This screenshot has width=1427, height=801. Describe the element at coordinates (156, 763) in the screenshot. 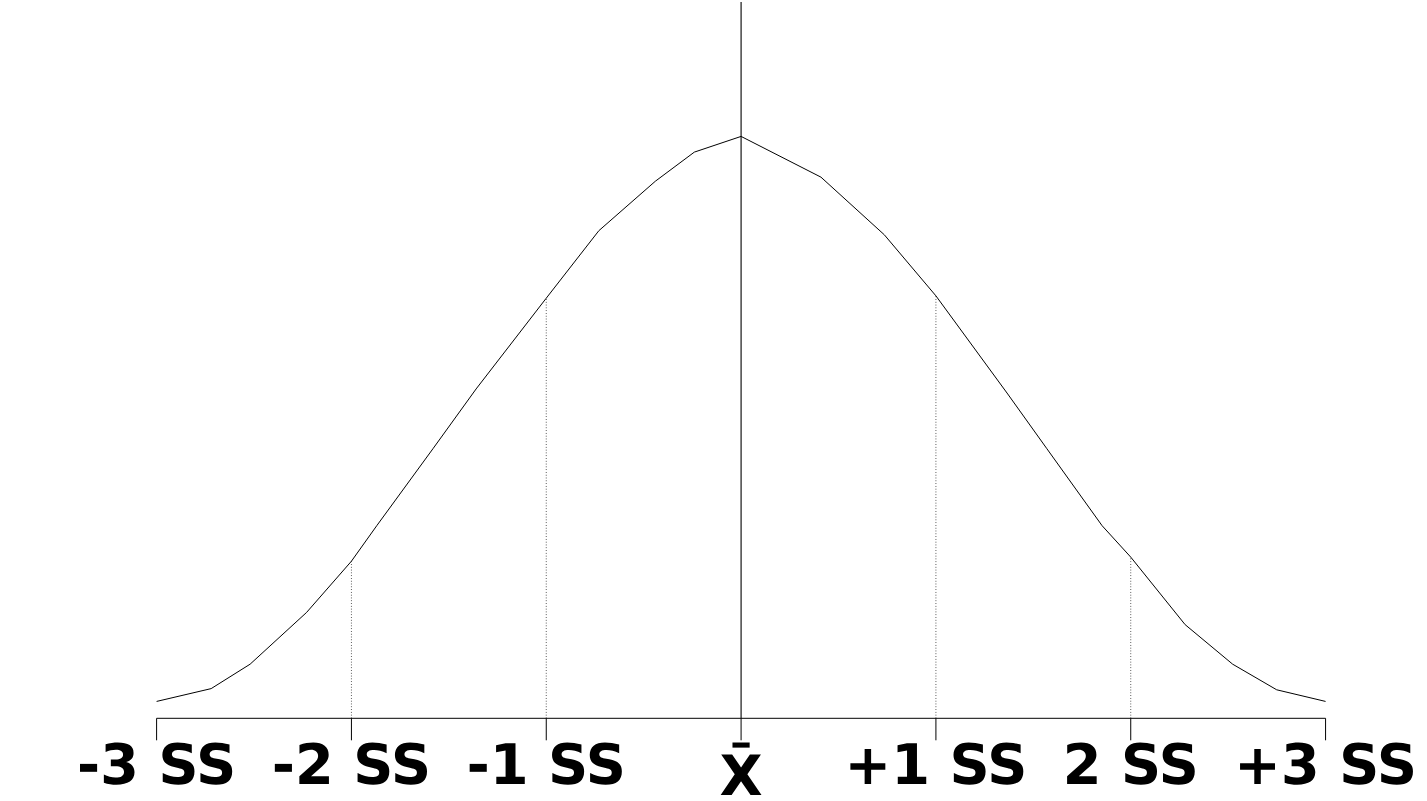

I see `x-tick-label: -3 SS` at that location.